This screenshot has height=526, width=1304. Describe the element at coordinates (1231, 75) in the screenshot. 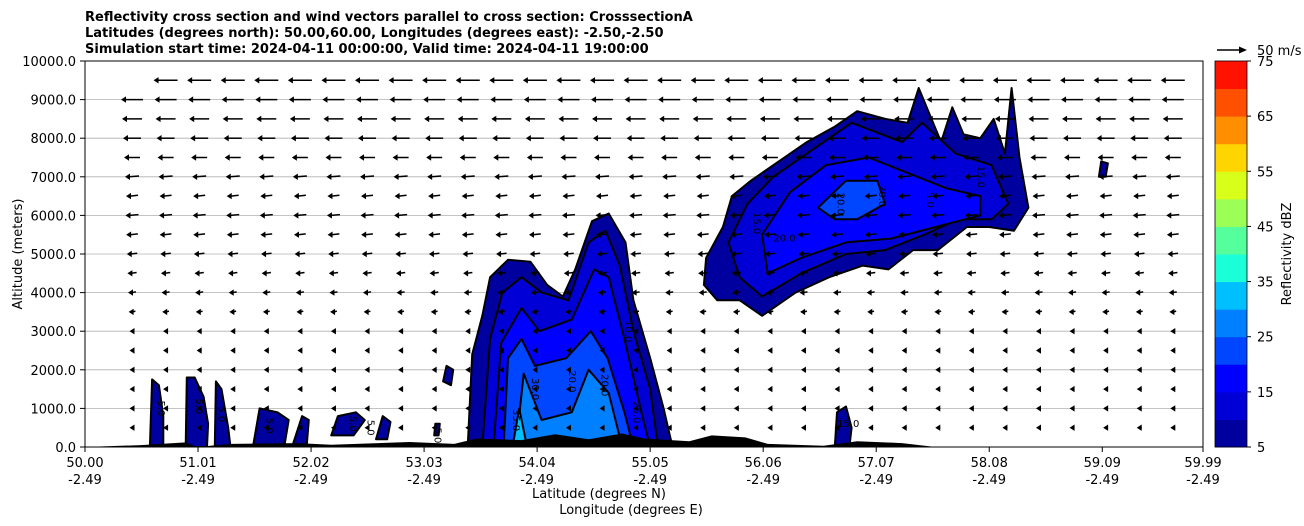

I see `colorbar-segment` at that location.